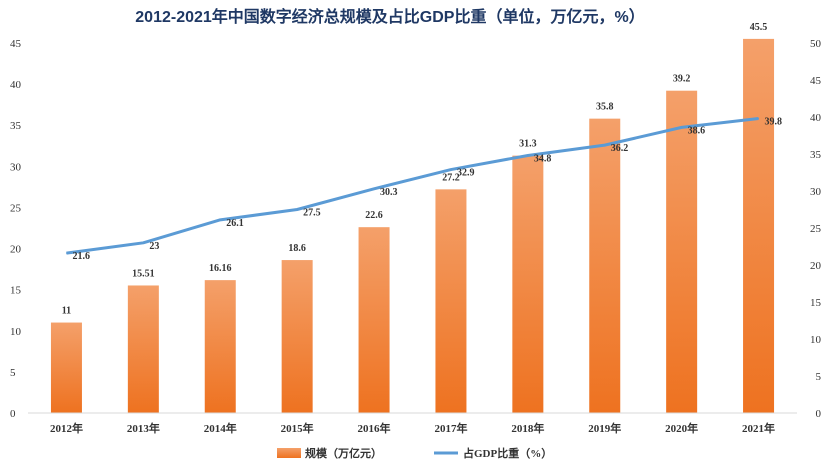 The height and width of the screenshot is (474, 831). Describe the element at coordinates (605, 107) in the screenshot. I see `bar-data-label: 35.8` at that location.